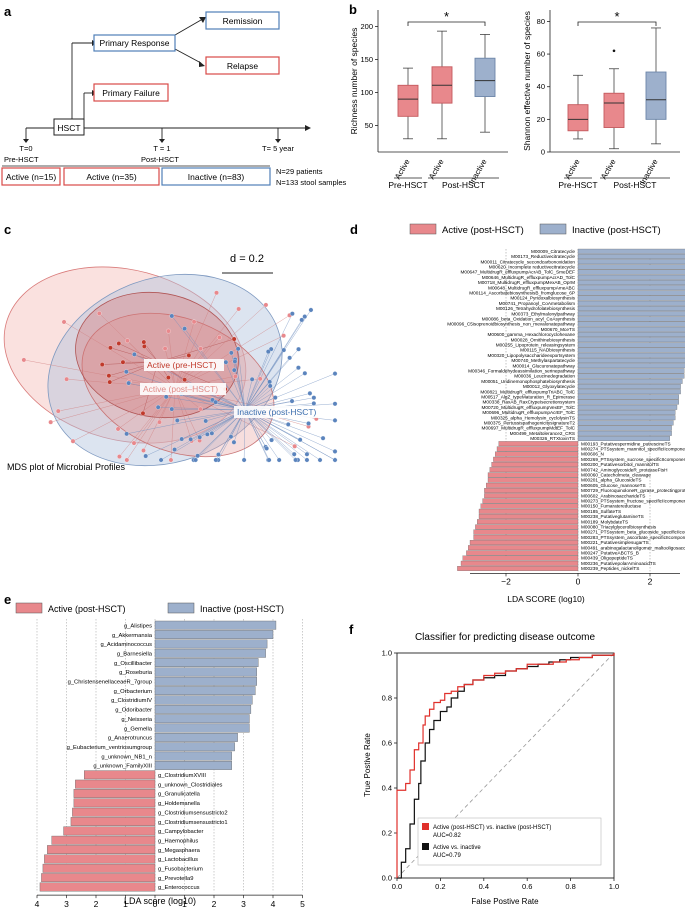  I want to click on panel-label-b: b, so click(353, 9).